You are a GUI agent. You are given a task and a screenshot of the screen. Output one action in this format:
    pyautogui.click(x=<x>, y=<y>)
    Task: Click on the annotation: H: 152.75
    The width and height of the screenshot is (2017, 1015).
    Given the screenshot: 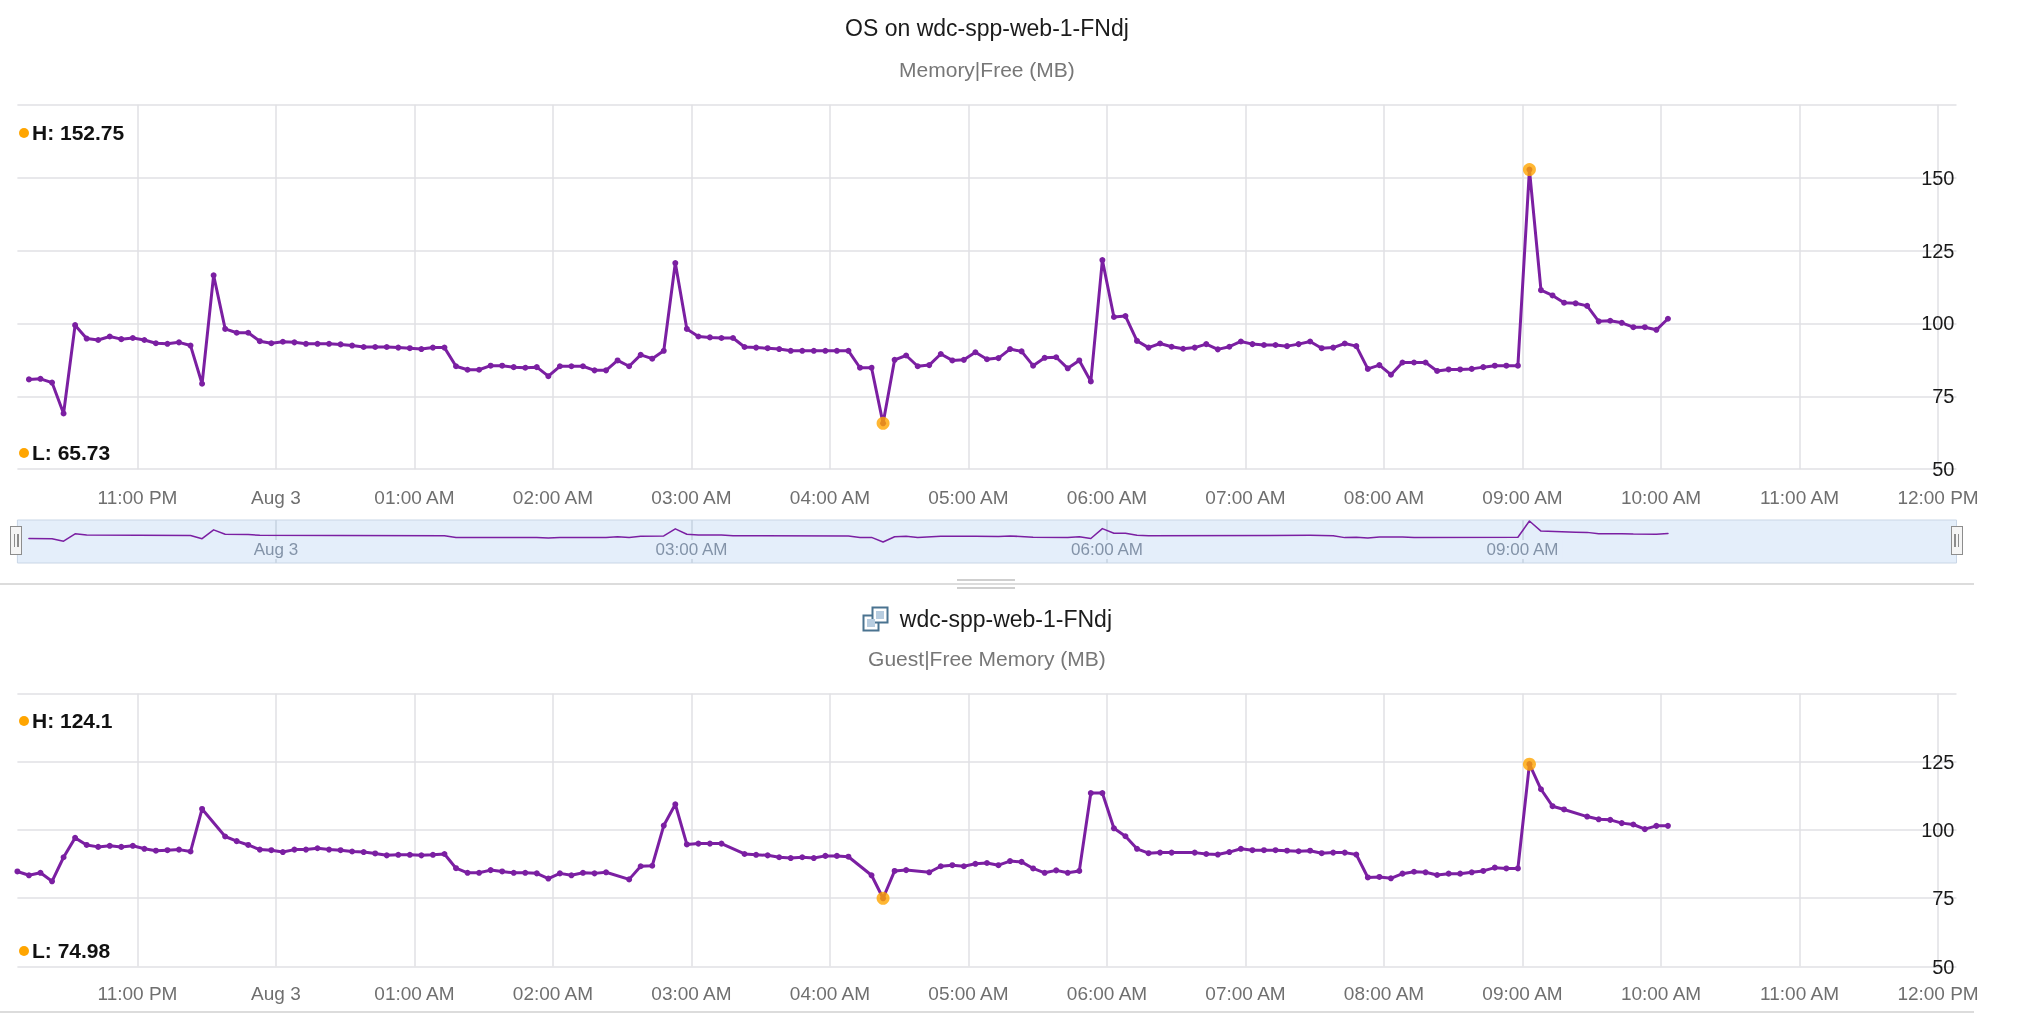 What is the action you would take?
    pyautogui.click(x=78, y=132)
    